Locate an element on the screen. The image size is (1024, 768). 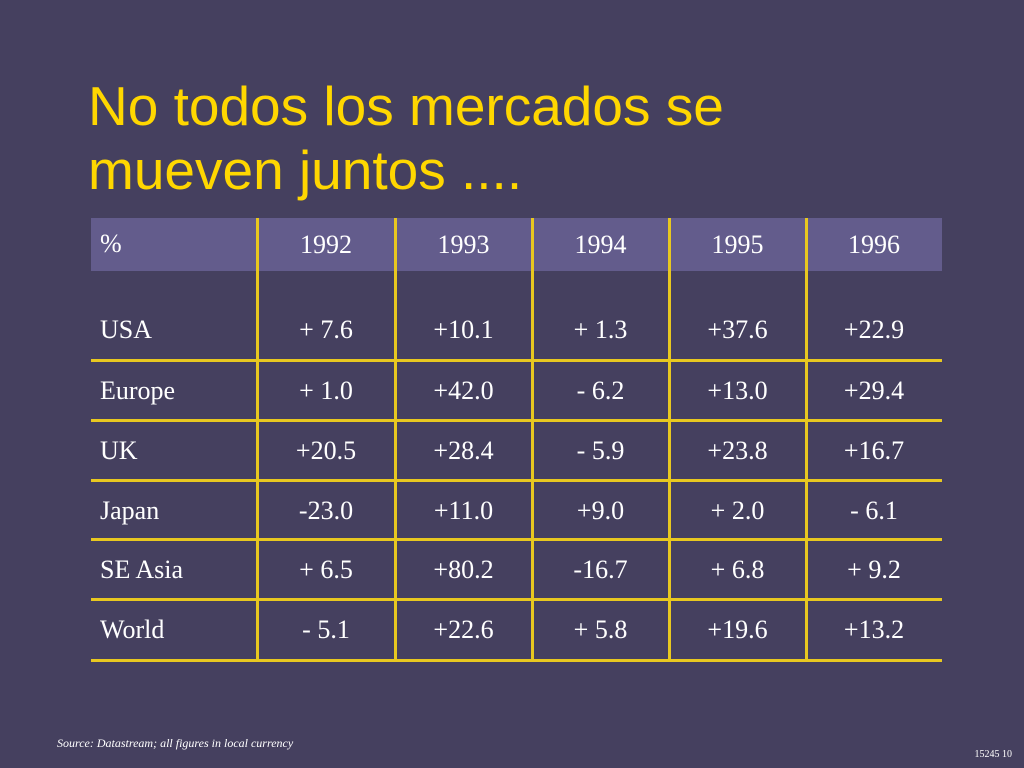
table-cell-value: +11.0 is located at coordinates (463, 510).